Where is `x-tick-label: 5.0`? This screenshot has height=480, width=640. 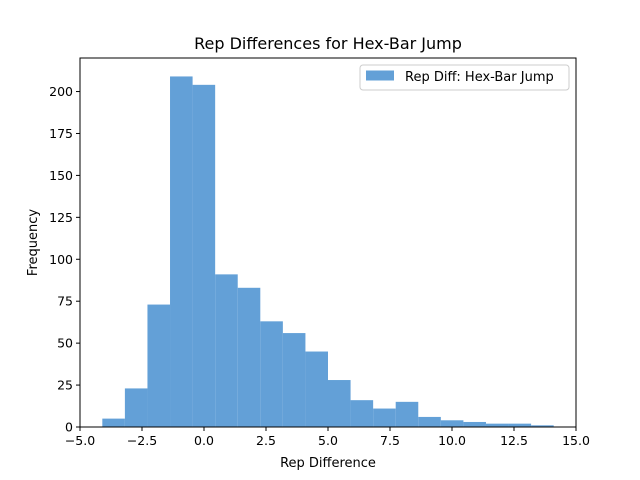 x-tick-label: 5.0 is located at coordinates (328, 440).